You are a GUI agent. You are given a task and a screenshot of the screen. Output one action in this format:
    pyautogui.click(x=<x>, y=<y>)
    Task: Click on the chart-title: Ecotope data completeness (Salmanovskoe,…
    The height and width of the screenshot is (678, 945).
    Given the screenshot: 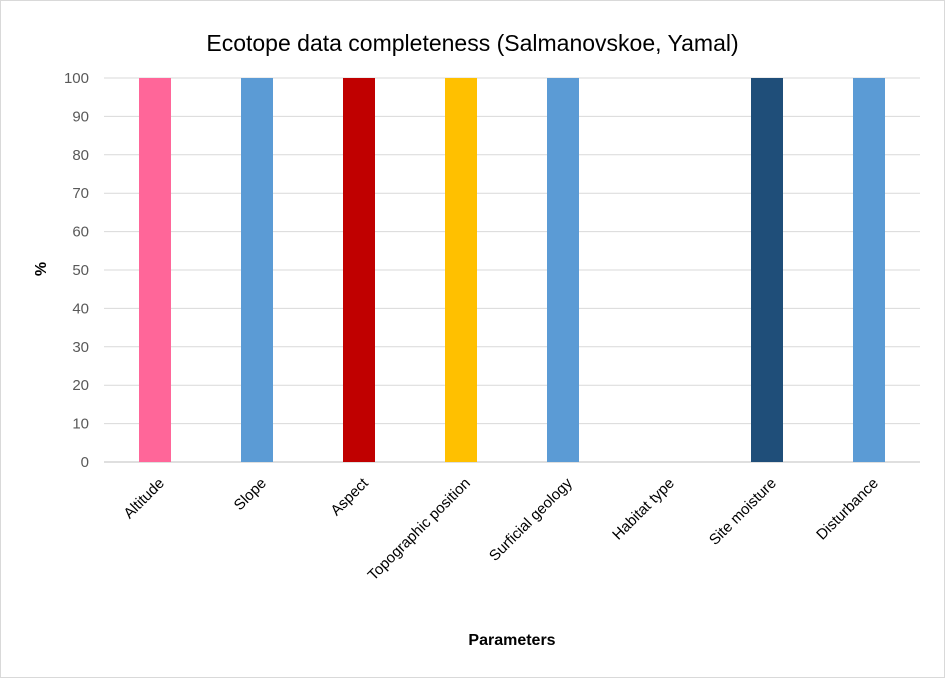 What is the action you would take?
    pyautogui.click(x=472, y=43)
    